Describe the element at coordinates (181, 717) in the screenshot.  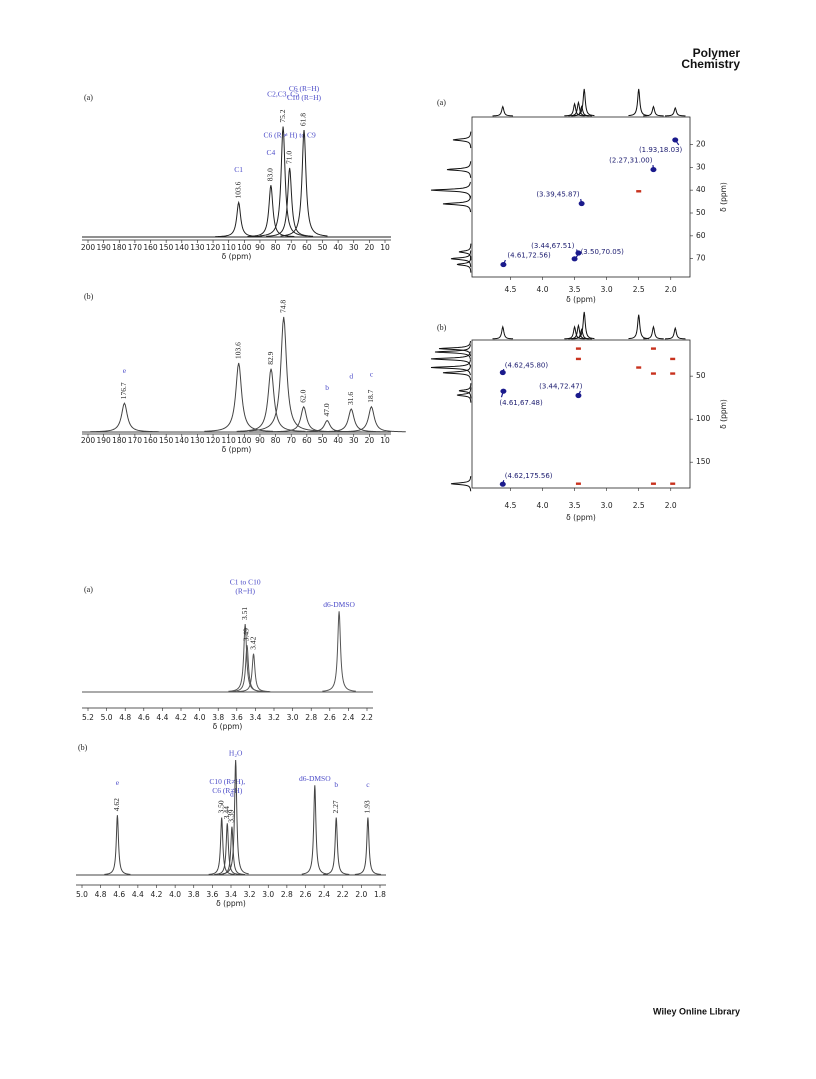
I see `x-tick-label: 4.2` at that location.